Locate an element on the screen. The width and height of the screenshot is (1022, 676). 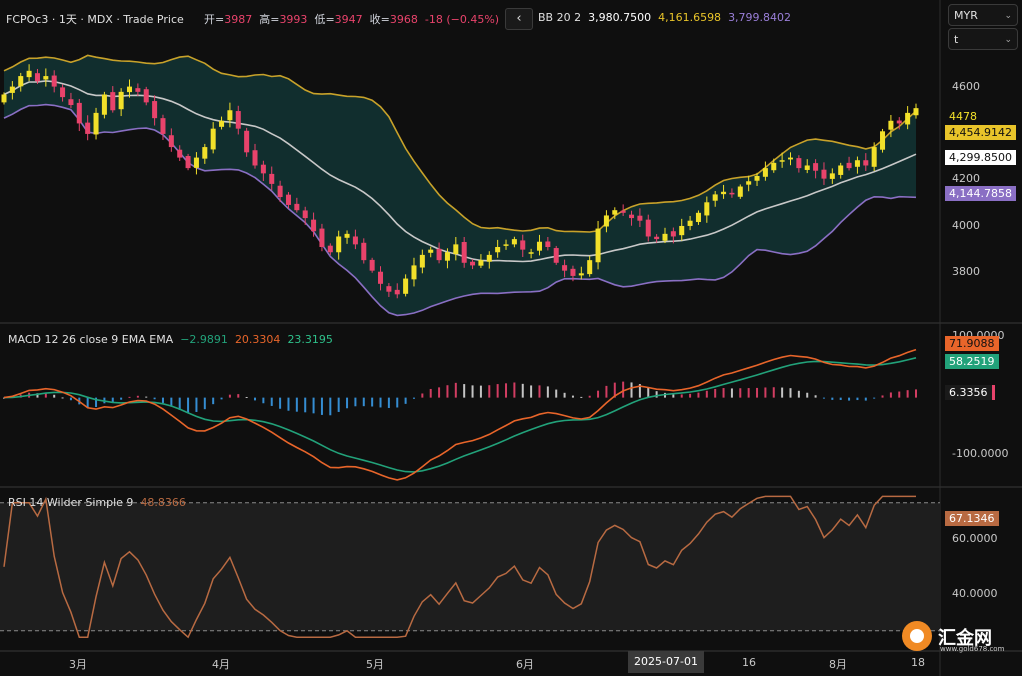
bb-lower-value: 3,799.8402 is located at coordinates (760, 17).